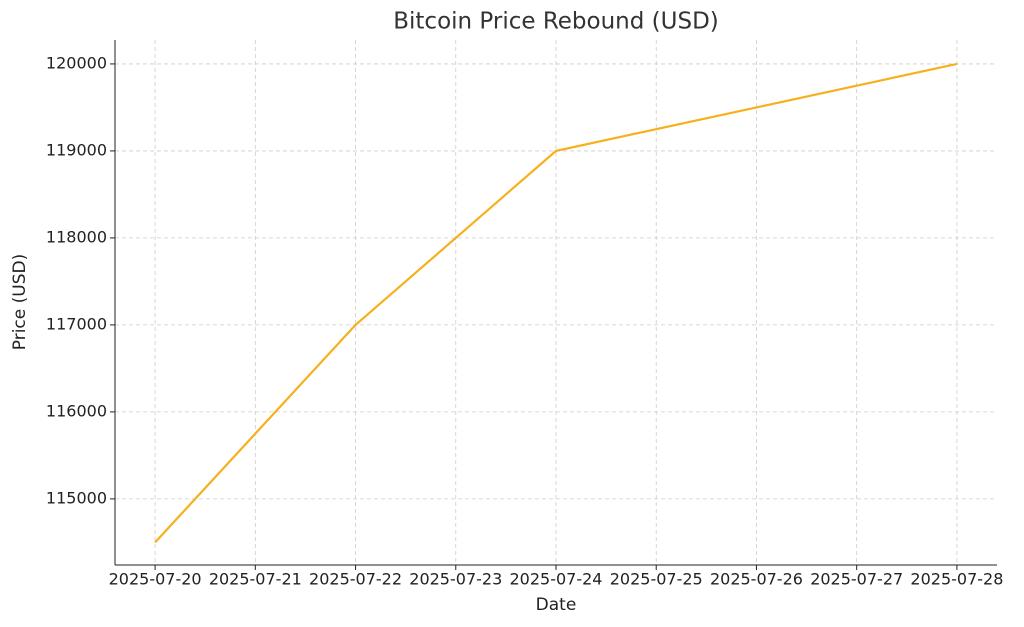 The image size is (1024, 627). Describe the element at coordinates (255, 579) in the screenshot. I see `x-tick-label: 2025-07-21` at that location.